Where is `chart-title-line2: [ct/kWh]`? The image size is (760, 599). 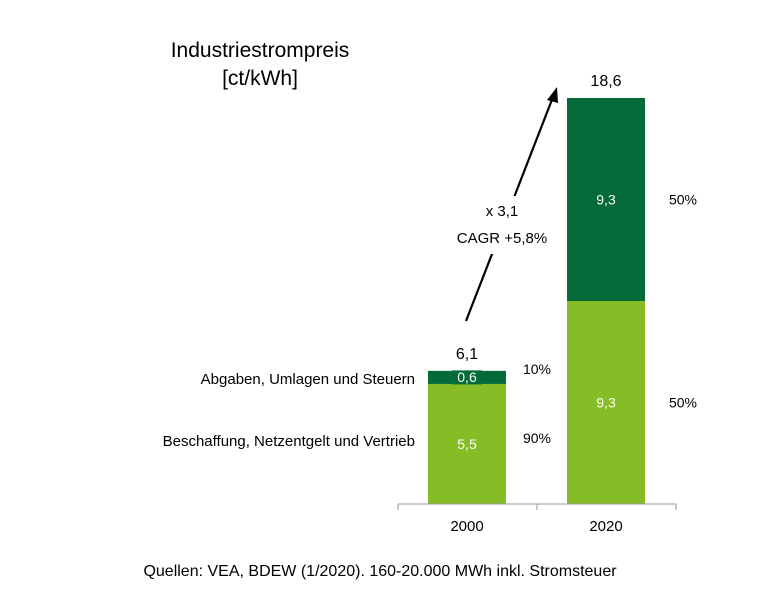
chart-title-line2: [ct/kWh] is located at coordinates (260, 78).